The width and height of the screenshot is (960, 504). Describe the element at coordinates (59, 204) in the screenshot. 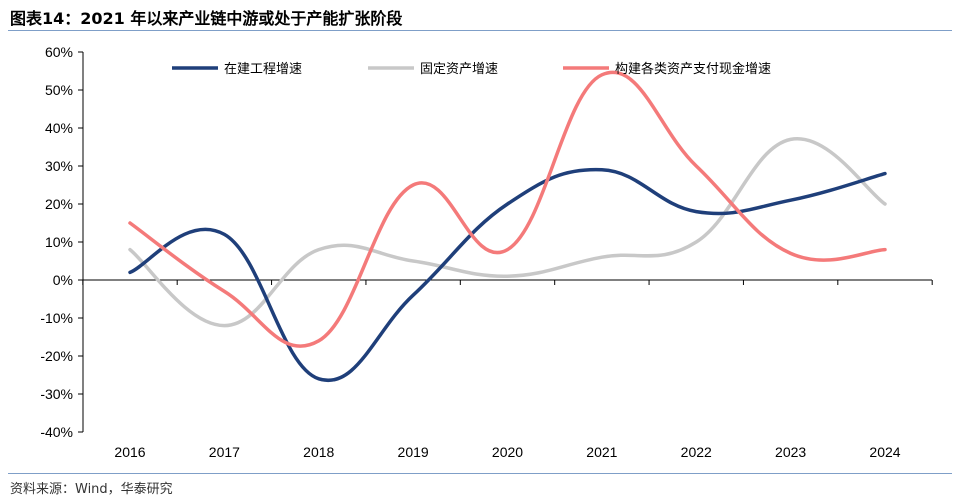

I see `y-tick-label: 20%` at that location.